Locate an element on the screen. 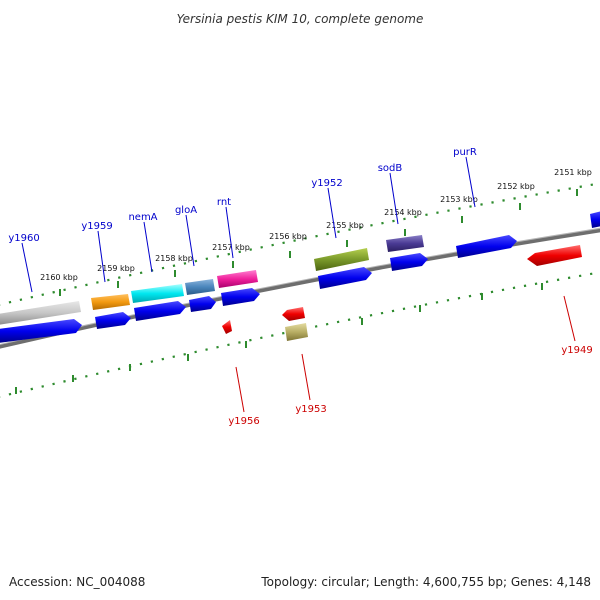 This screenshot has width=600, height=600. gene-y1960-feature is located at coordinates (40, 313).